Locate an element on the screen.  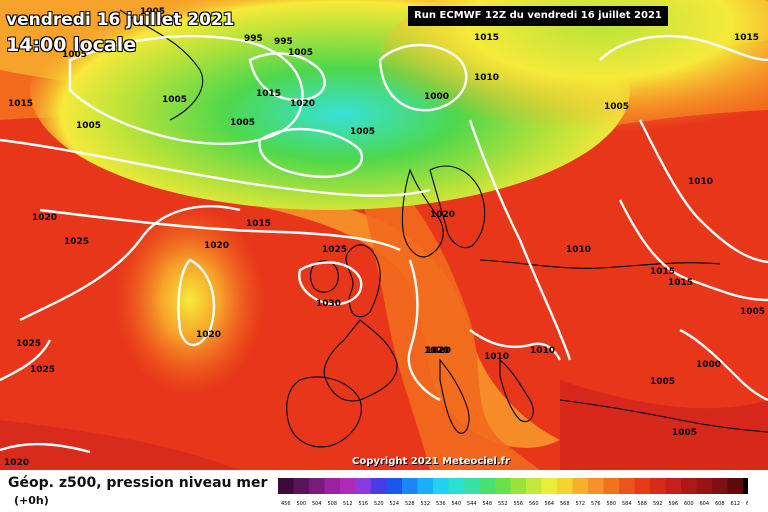
isobar-1010-east is located at coordinates (520, 240).